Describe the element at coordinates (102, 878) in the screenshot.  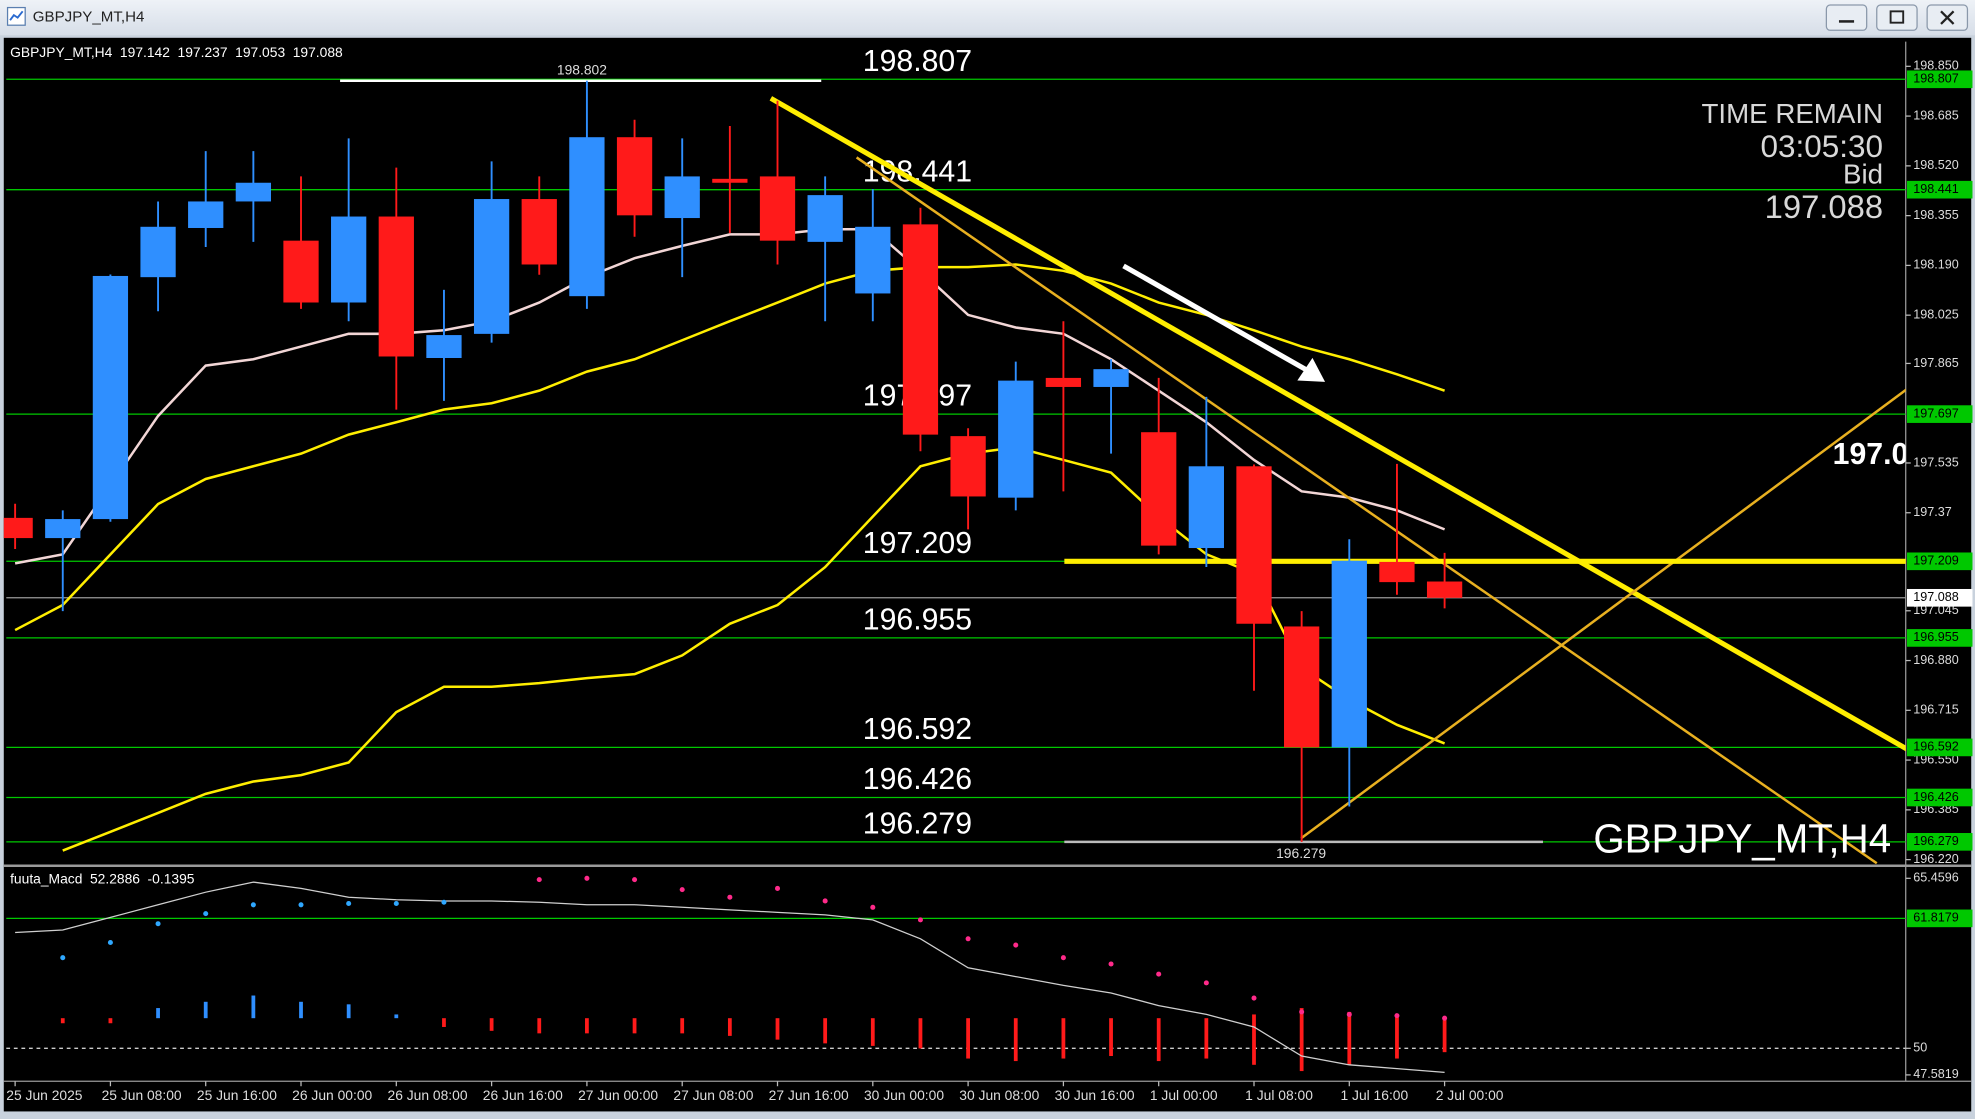
I see `indicator-header: fuuta_Macd 52.2886 -0.1395` at that location.